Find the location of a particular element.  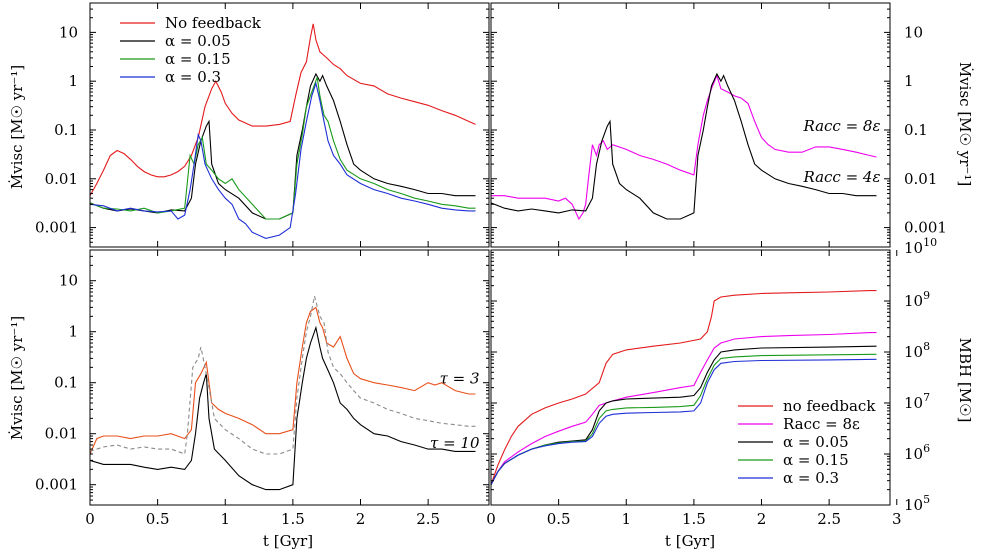

x-tick-label: 3 is located at coordinates (897, 519).